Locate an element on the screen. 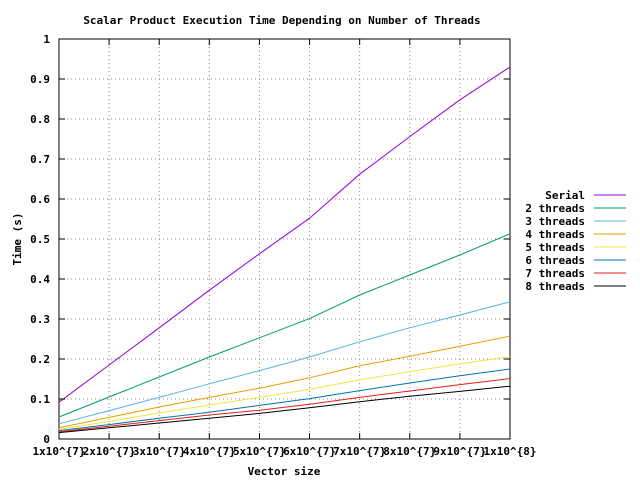 This screenshot has height=484, width=640. legend-label-3: 3 threads is located at coordinates (555, 221).